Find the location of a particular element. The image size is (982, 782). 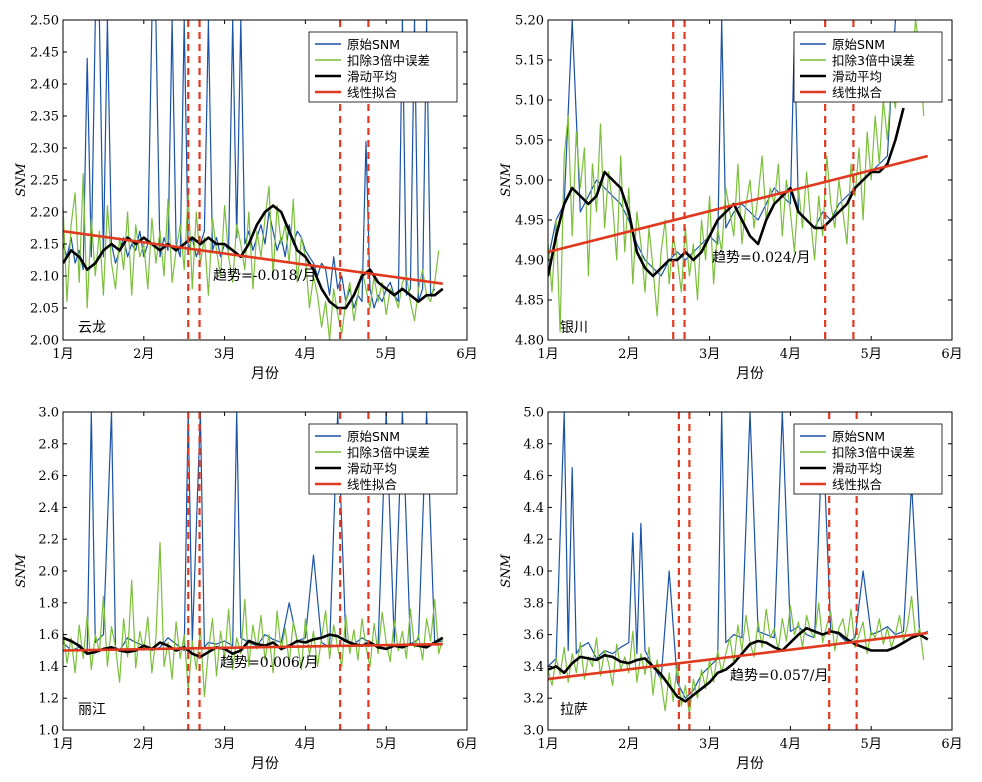

y-tick-label: 2.20 is located at coordinates (44, 213).